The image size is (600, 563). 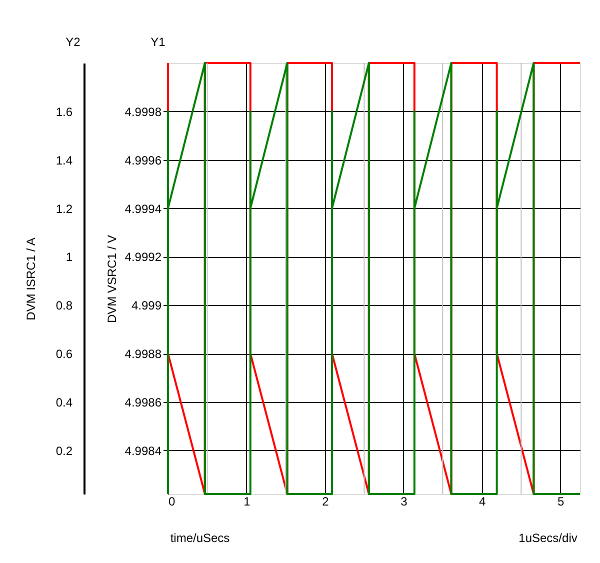 I want to click on y2-axis-title: DVM ISRC1 / A, so click(x=31, y=279).